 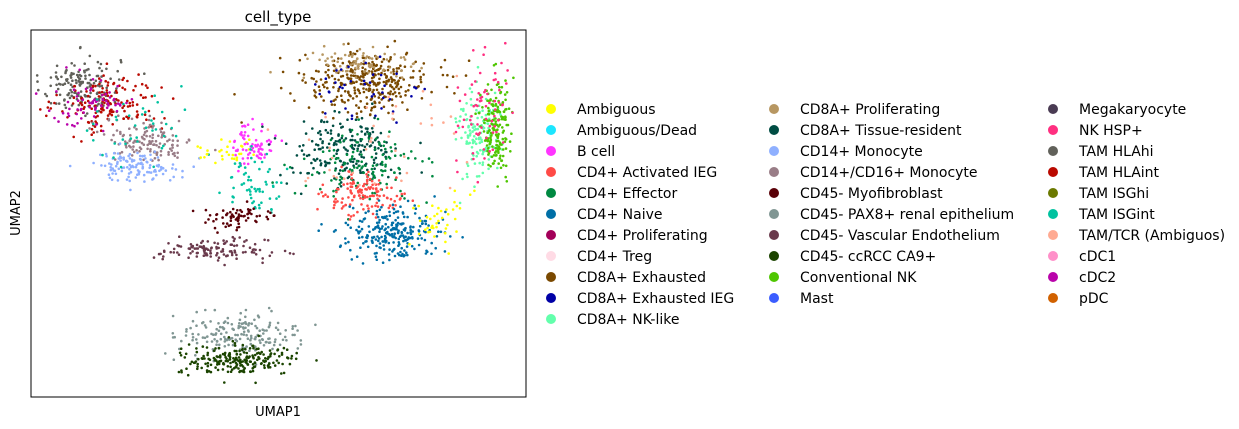 I want to click on chart-title: cell_type, so click(x=278, y=17).